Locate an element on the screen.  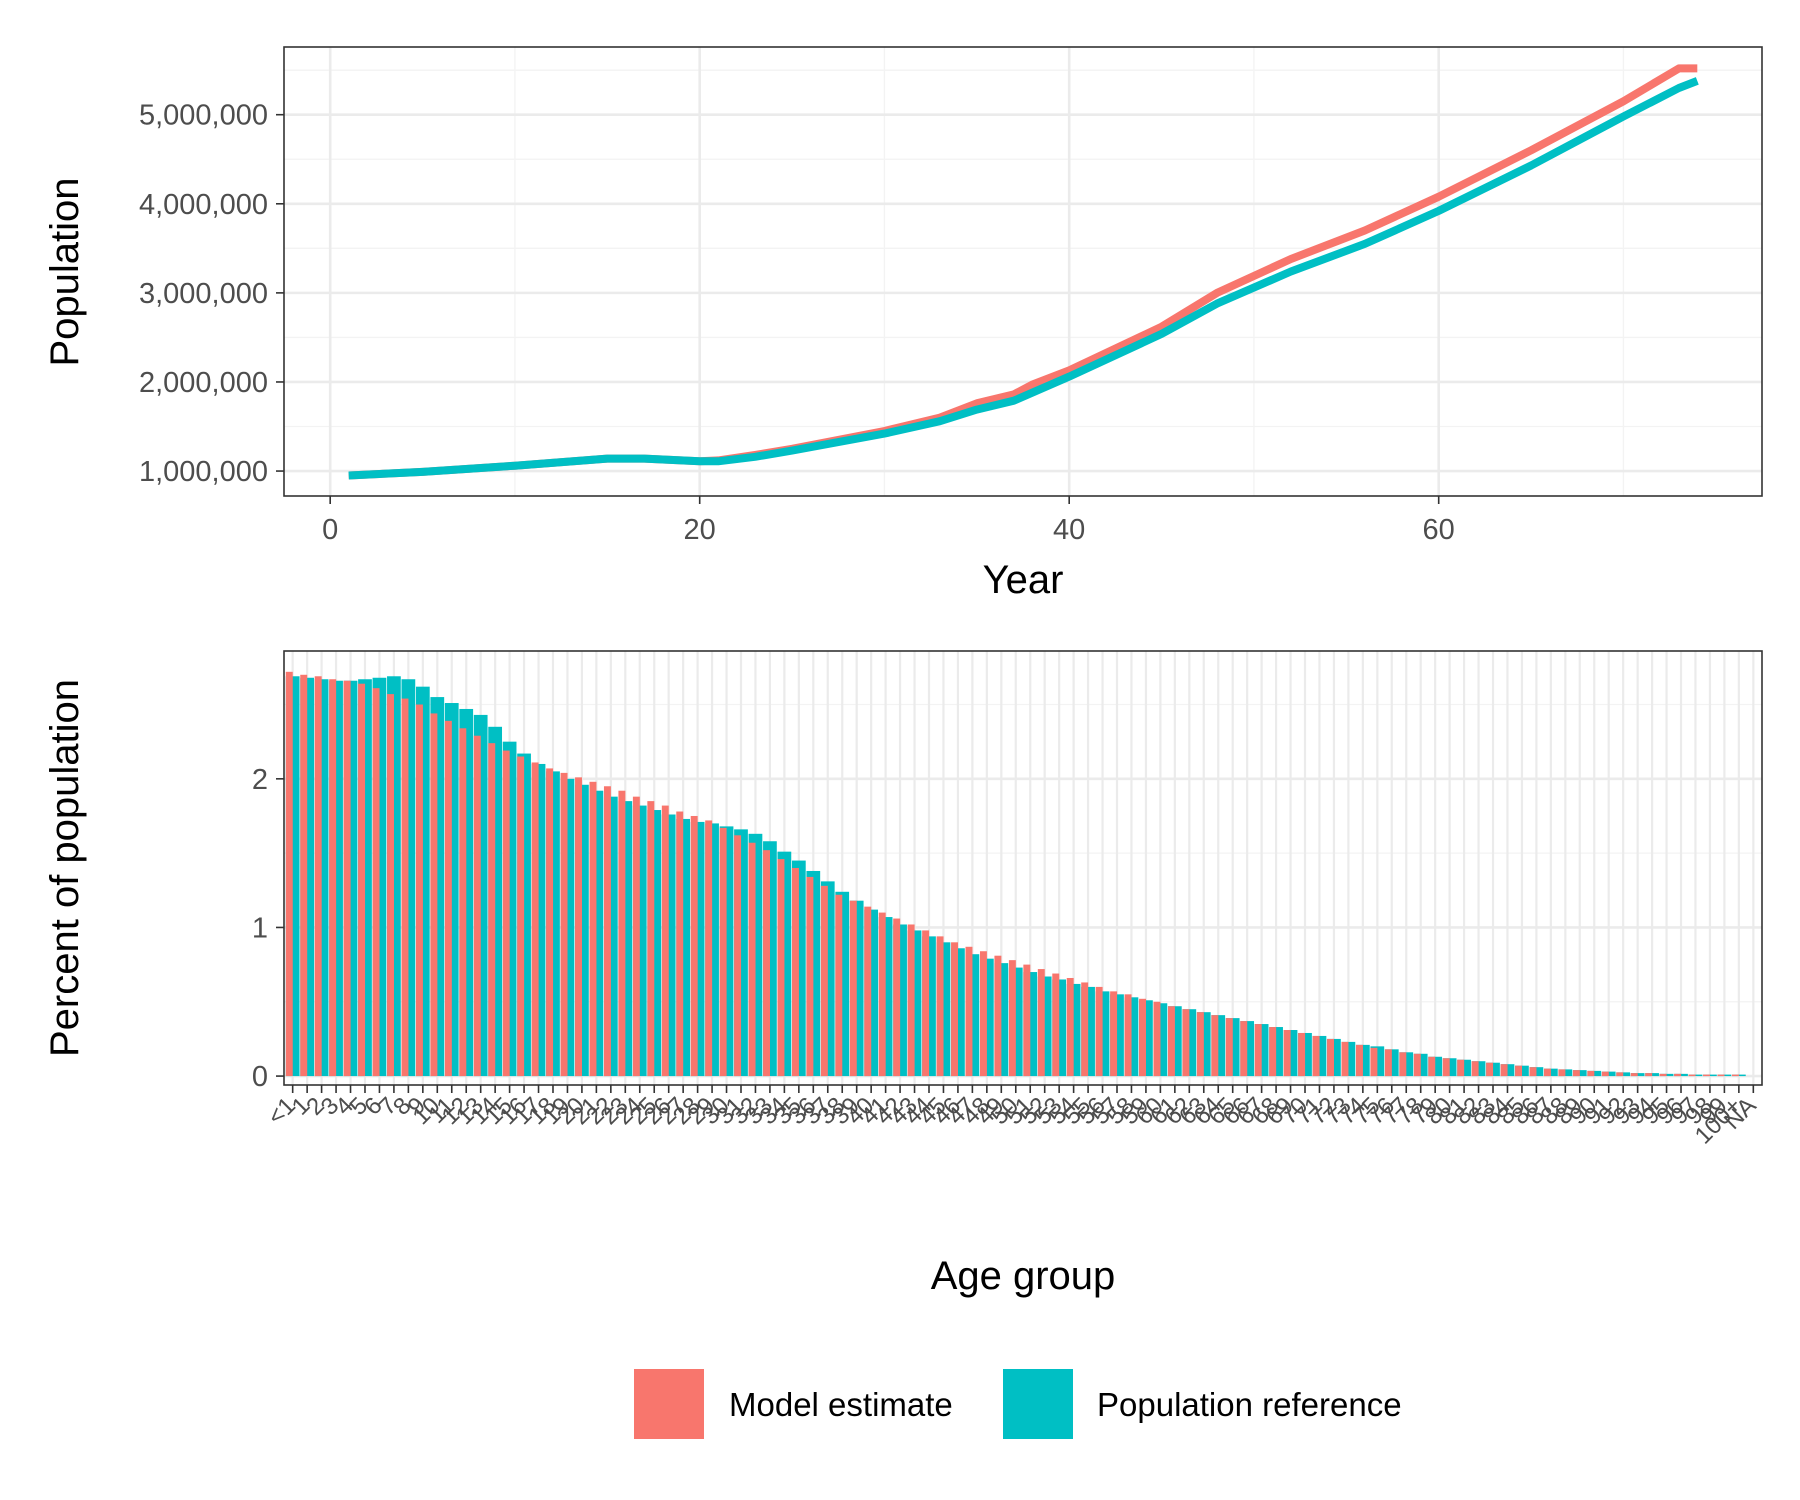
top-x-axis-title: Year is located at coordinates (1023, 580).